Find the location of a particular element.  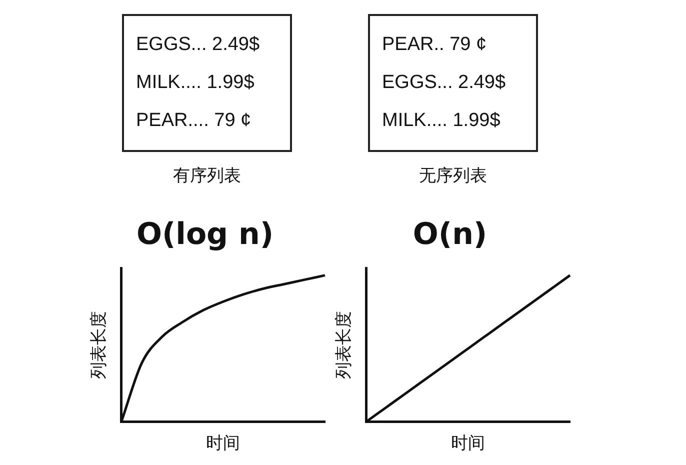

chart-title: O(n) is located at coordinates (450, 234).